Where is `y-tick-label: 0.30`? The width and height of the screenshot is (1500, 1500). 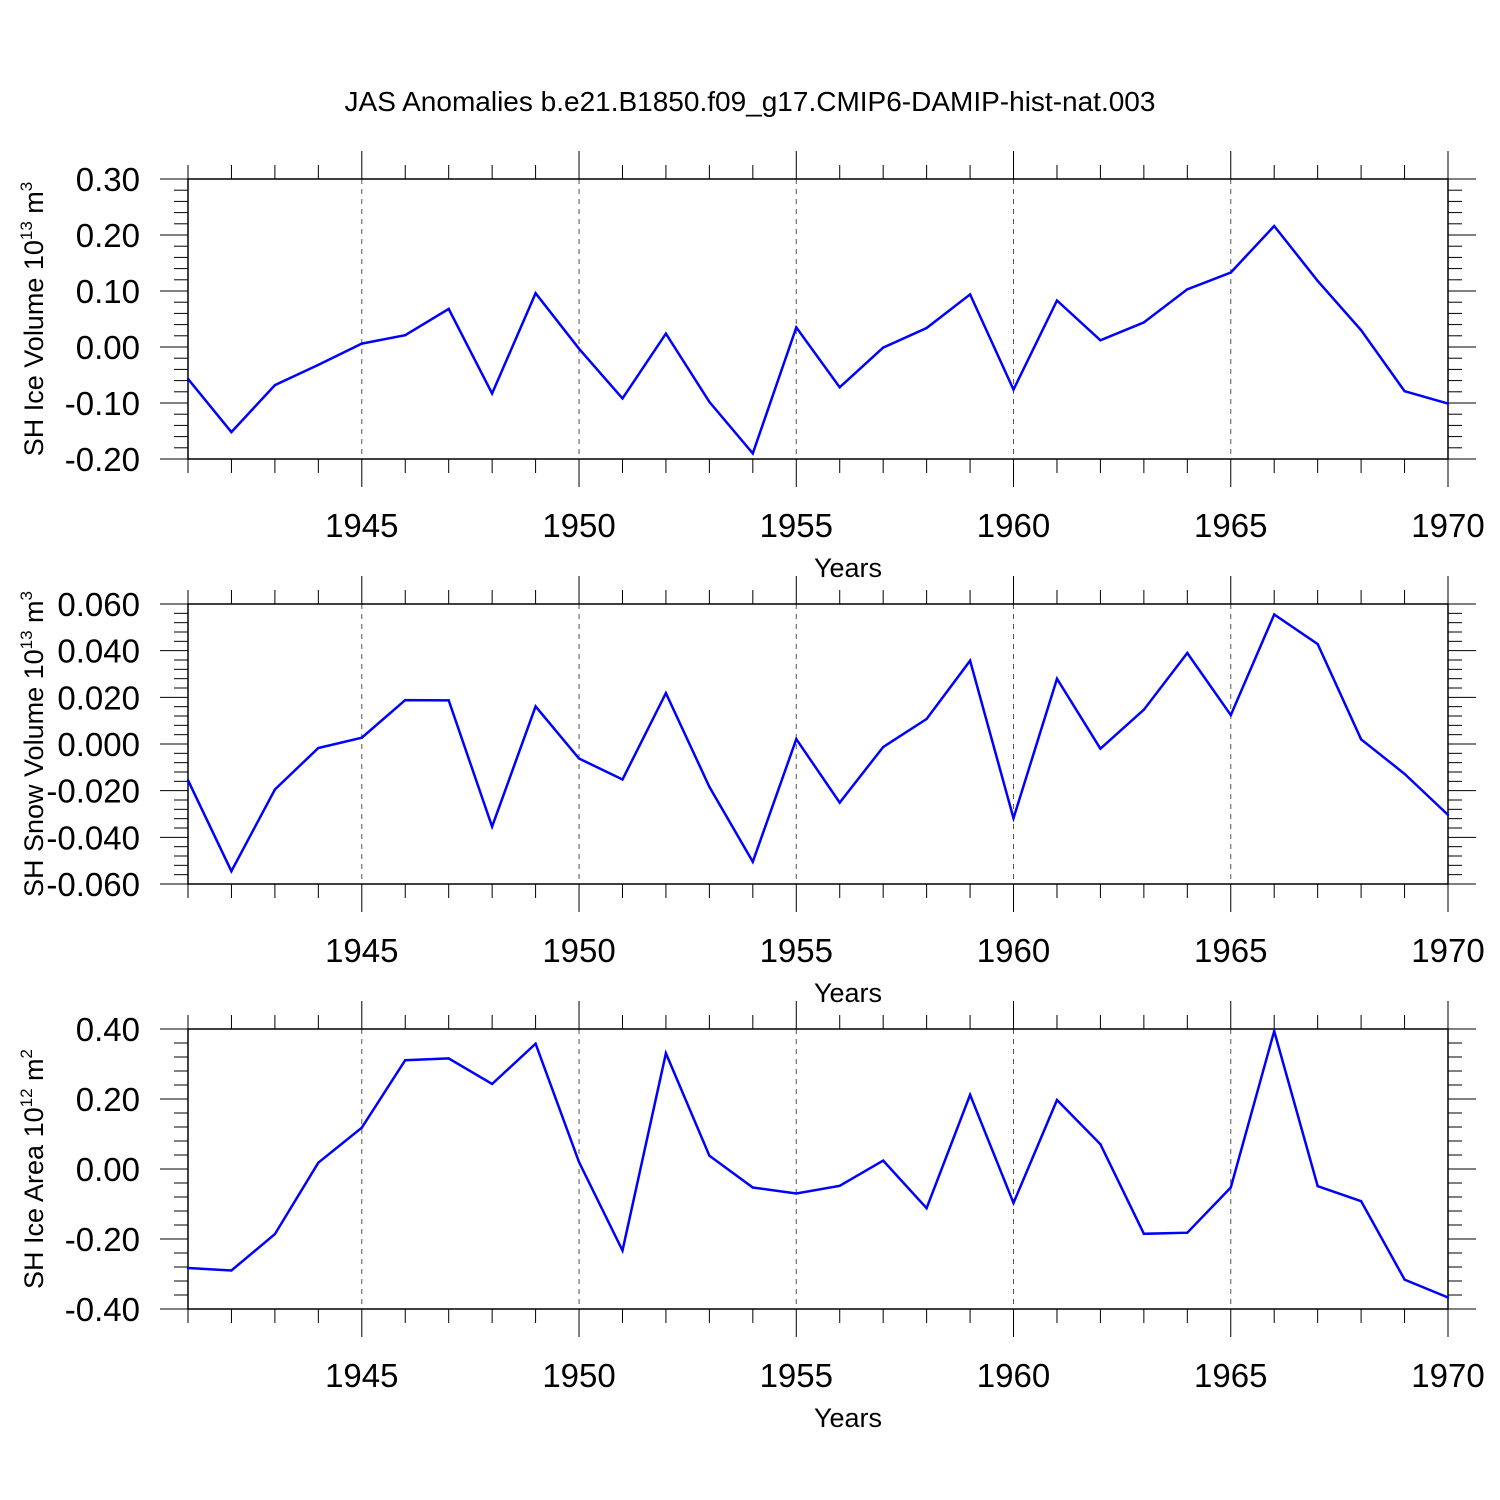
y-tick-label: 0.30 is located at coordinates (108, 179).